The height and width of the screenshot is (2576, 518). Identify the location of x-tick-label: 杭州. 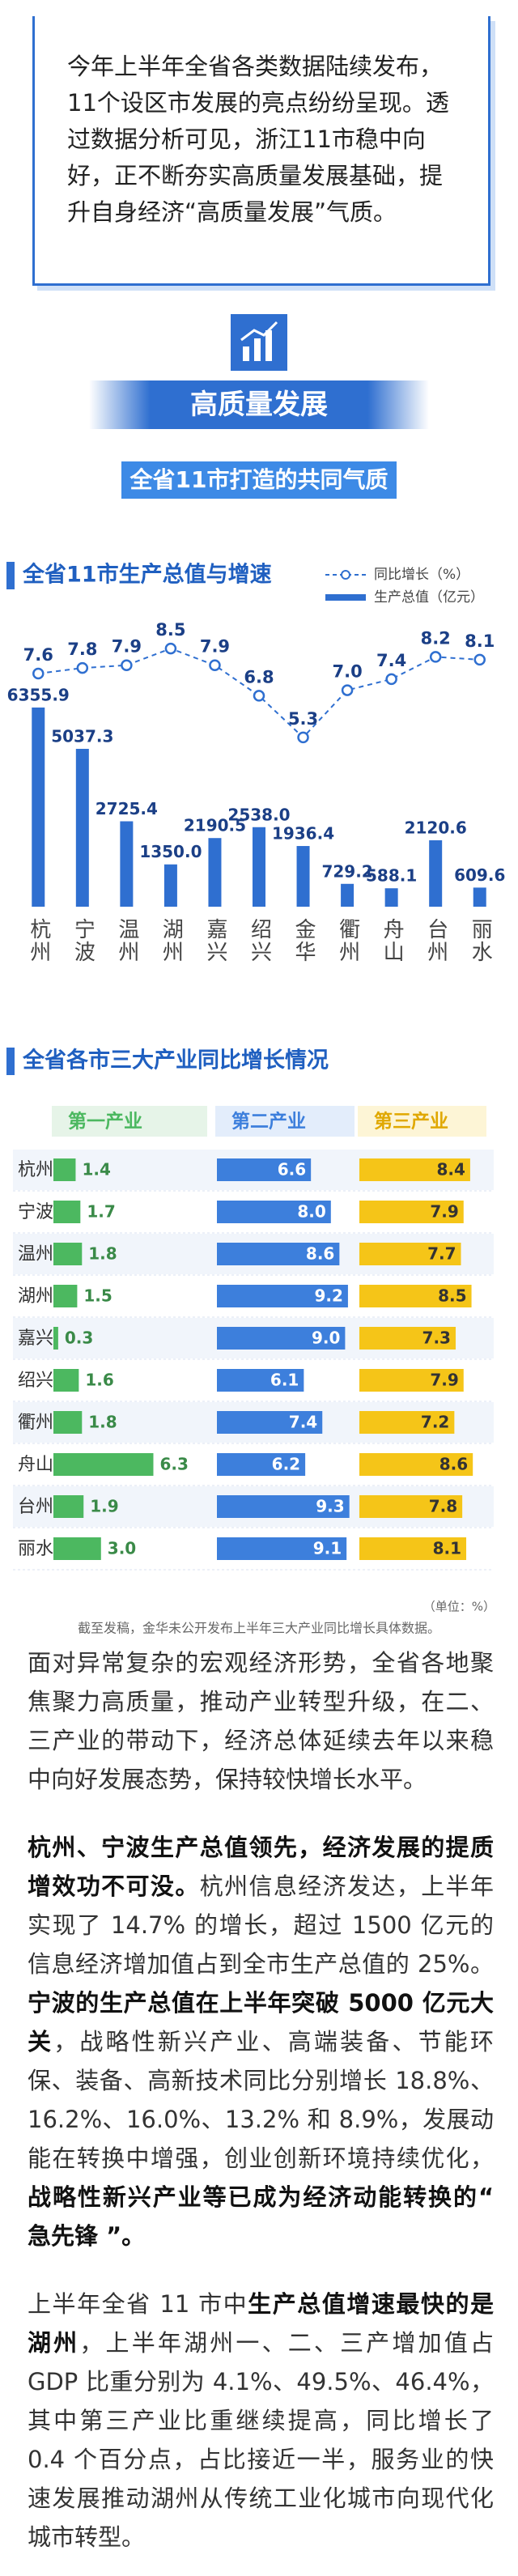
(39, 941).